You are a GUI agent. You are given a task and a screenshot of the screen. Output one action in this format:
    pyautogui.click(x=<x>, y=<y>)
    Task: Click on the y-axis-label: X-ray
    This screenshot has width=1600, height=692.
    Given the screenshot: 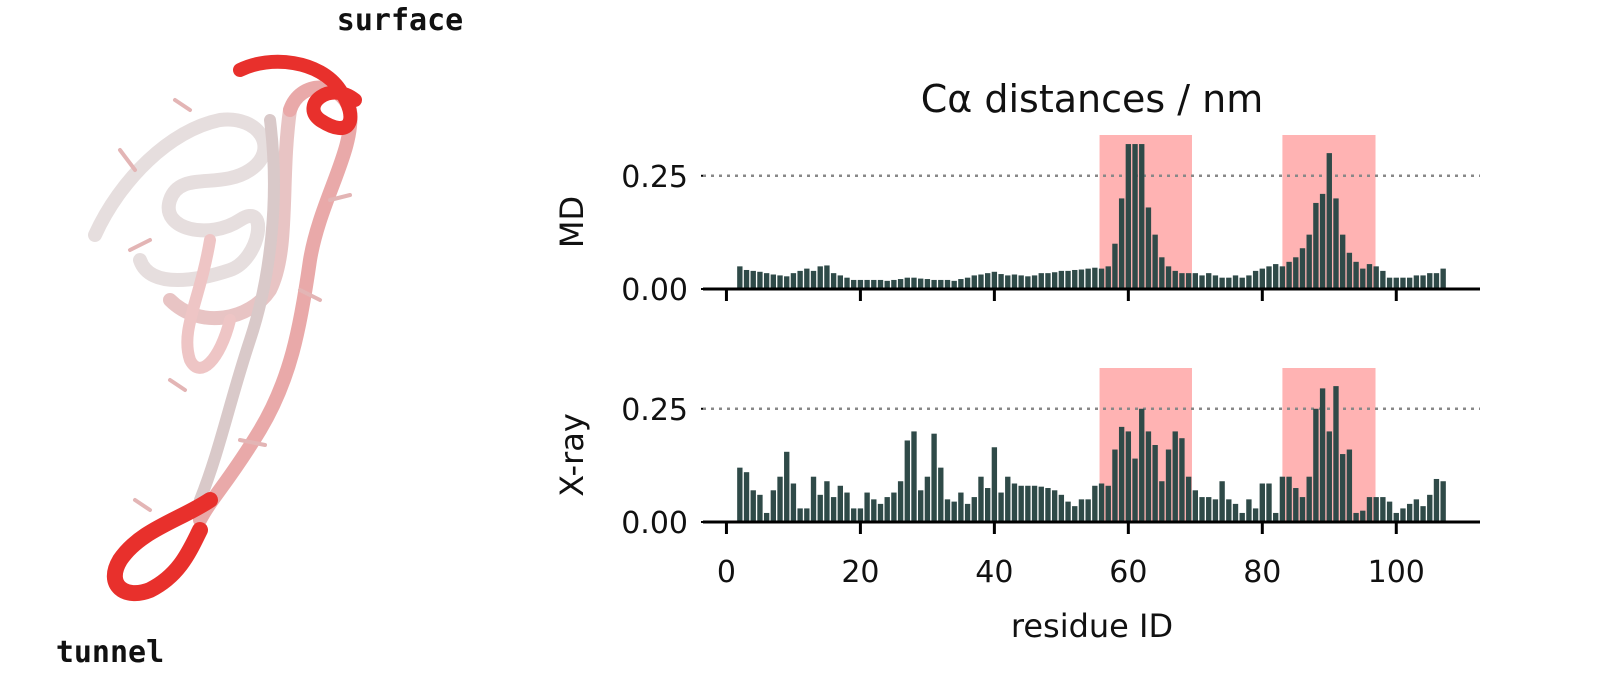 What is the action you would take?
    pyautogui.click(x=572, y=455)
    